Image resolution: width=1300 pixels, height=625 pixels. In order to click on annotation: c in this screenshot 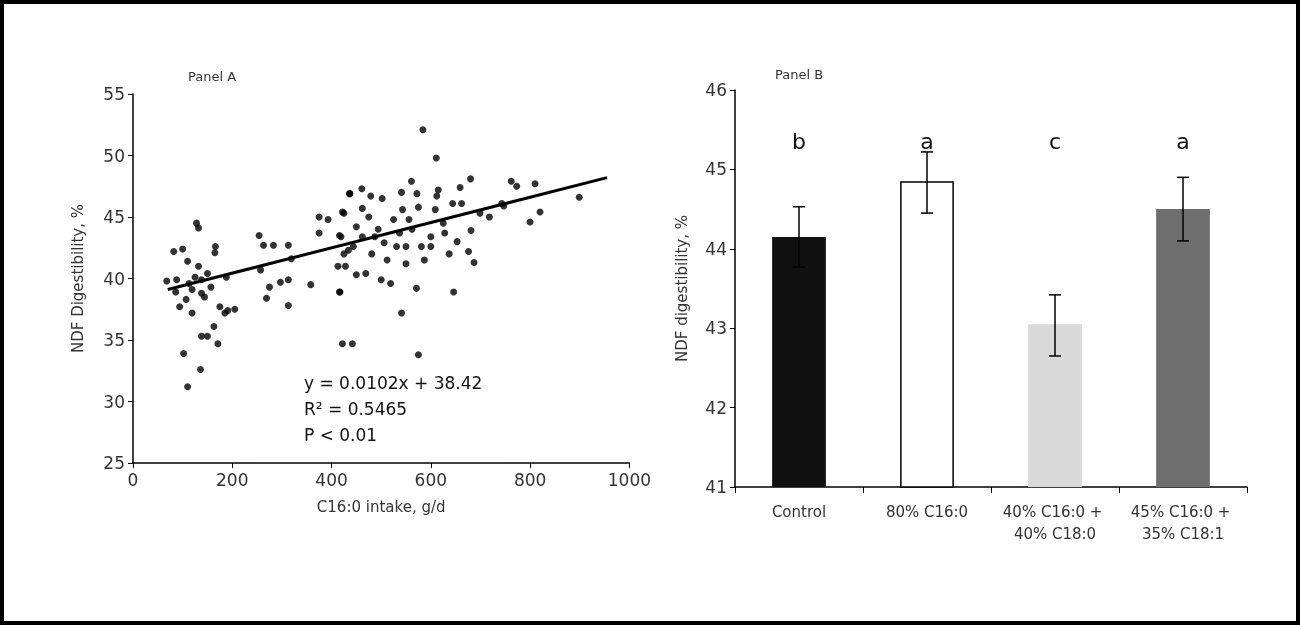, I will do `click(1055, 142)`.